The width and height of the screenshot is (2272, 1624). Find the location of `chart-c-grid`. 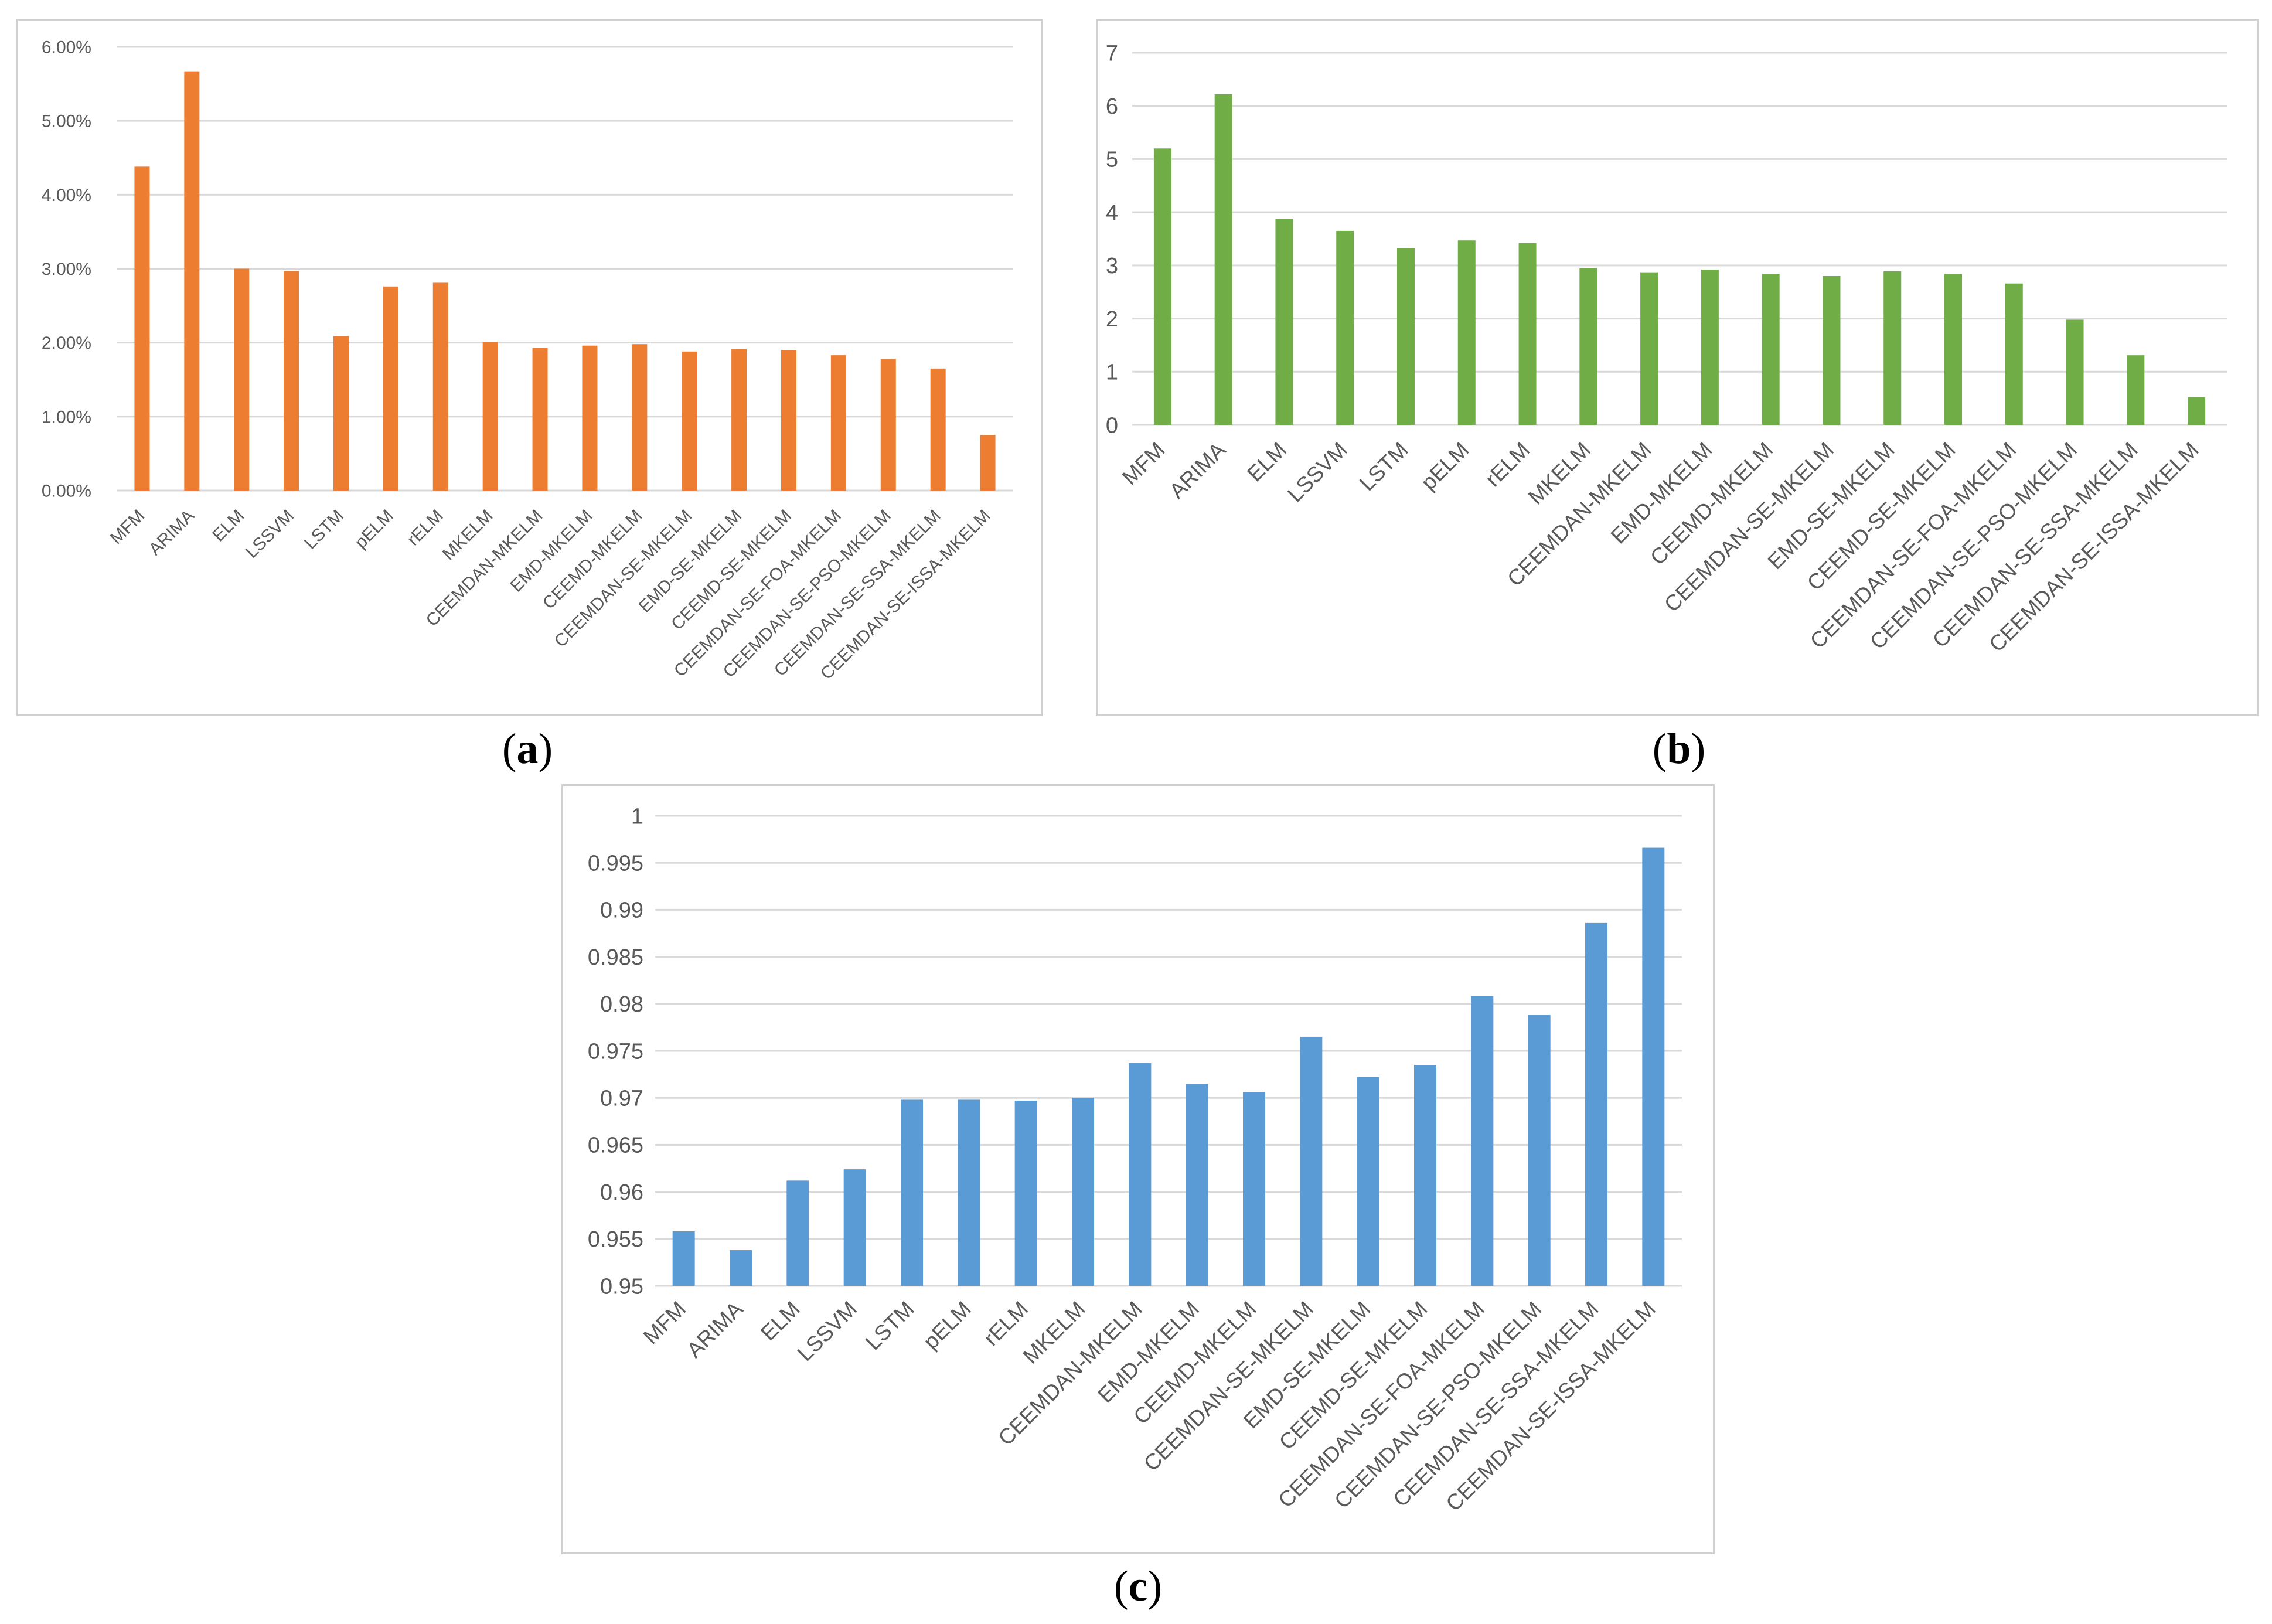

chart-c-grid is located at coordinates (1168, 1051).